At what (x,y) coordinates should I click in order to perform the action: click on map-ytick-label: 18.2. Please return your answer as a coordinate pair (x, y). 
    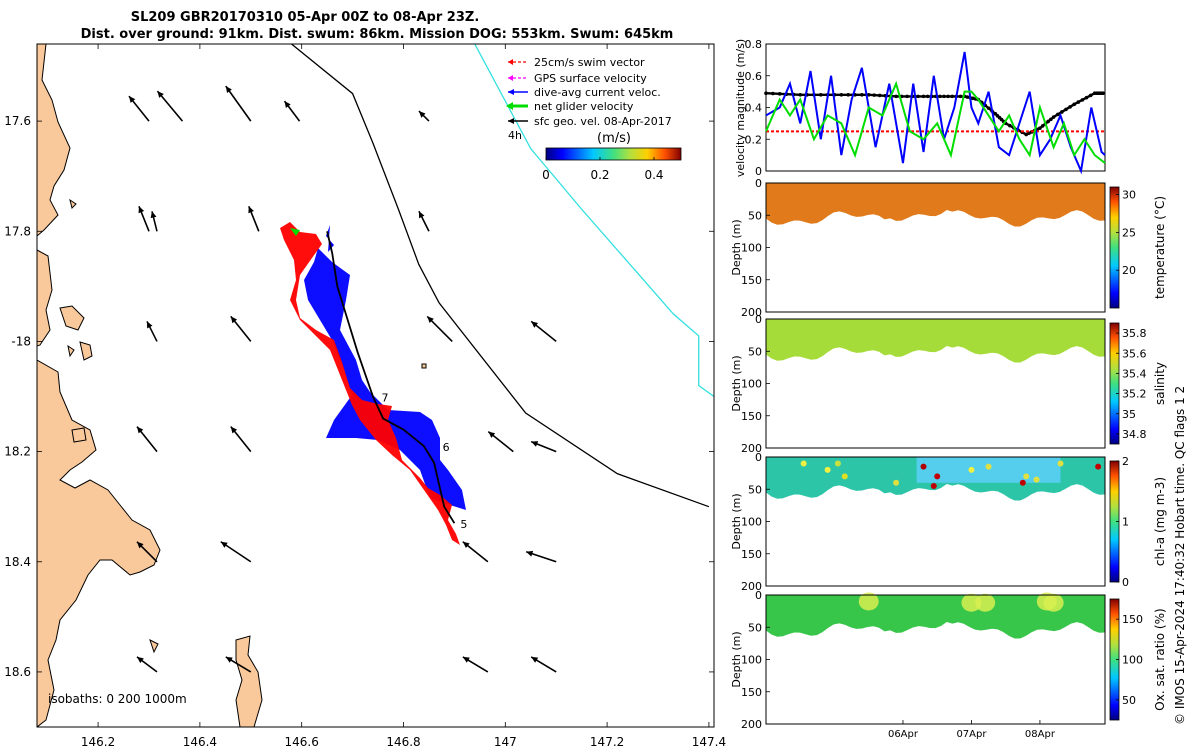
    Looking at the image, I should click on (17, 452).